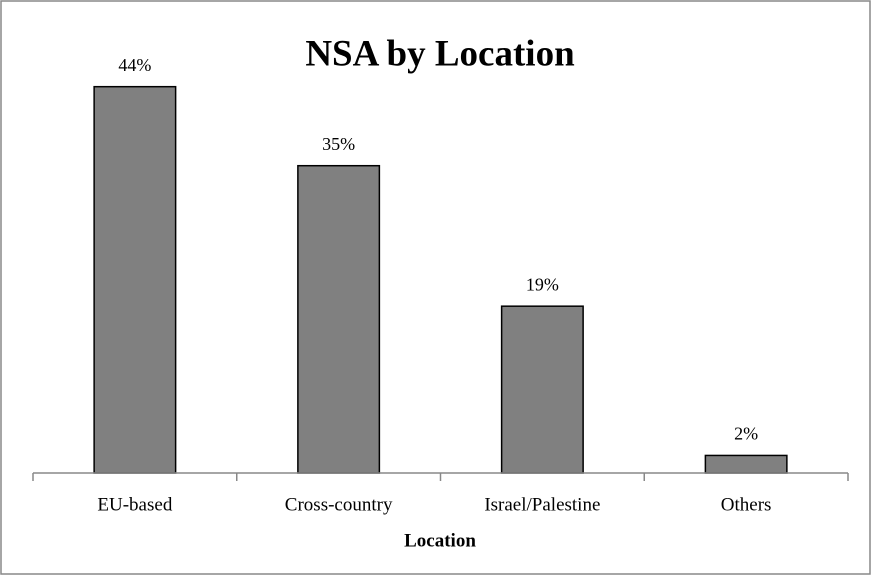 Image resolution: width=872 pixels, height=576 pixels. What do you see at coordinates (134, 65) in the screenshot?
I see `data-label: 44%` at bounding box center [134, 65].